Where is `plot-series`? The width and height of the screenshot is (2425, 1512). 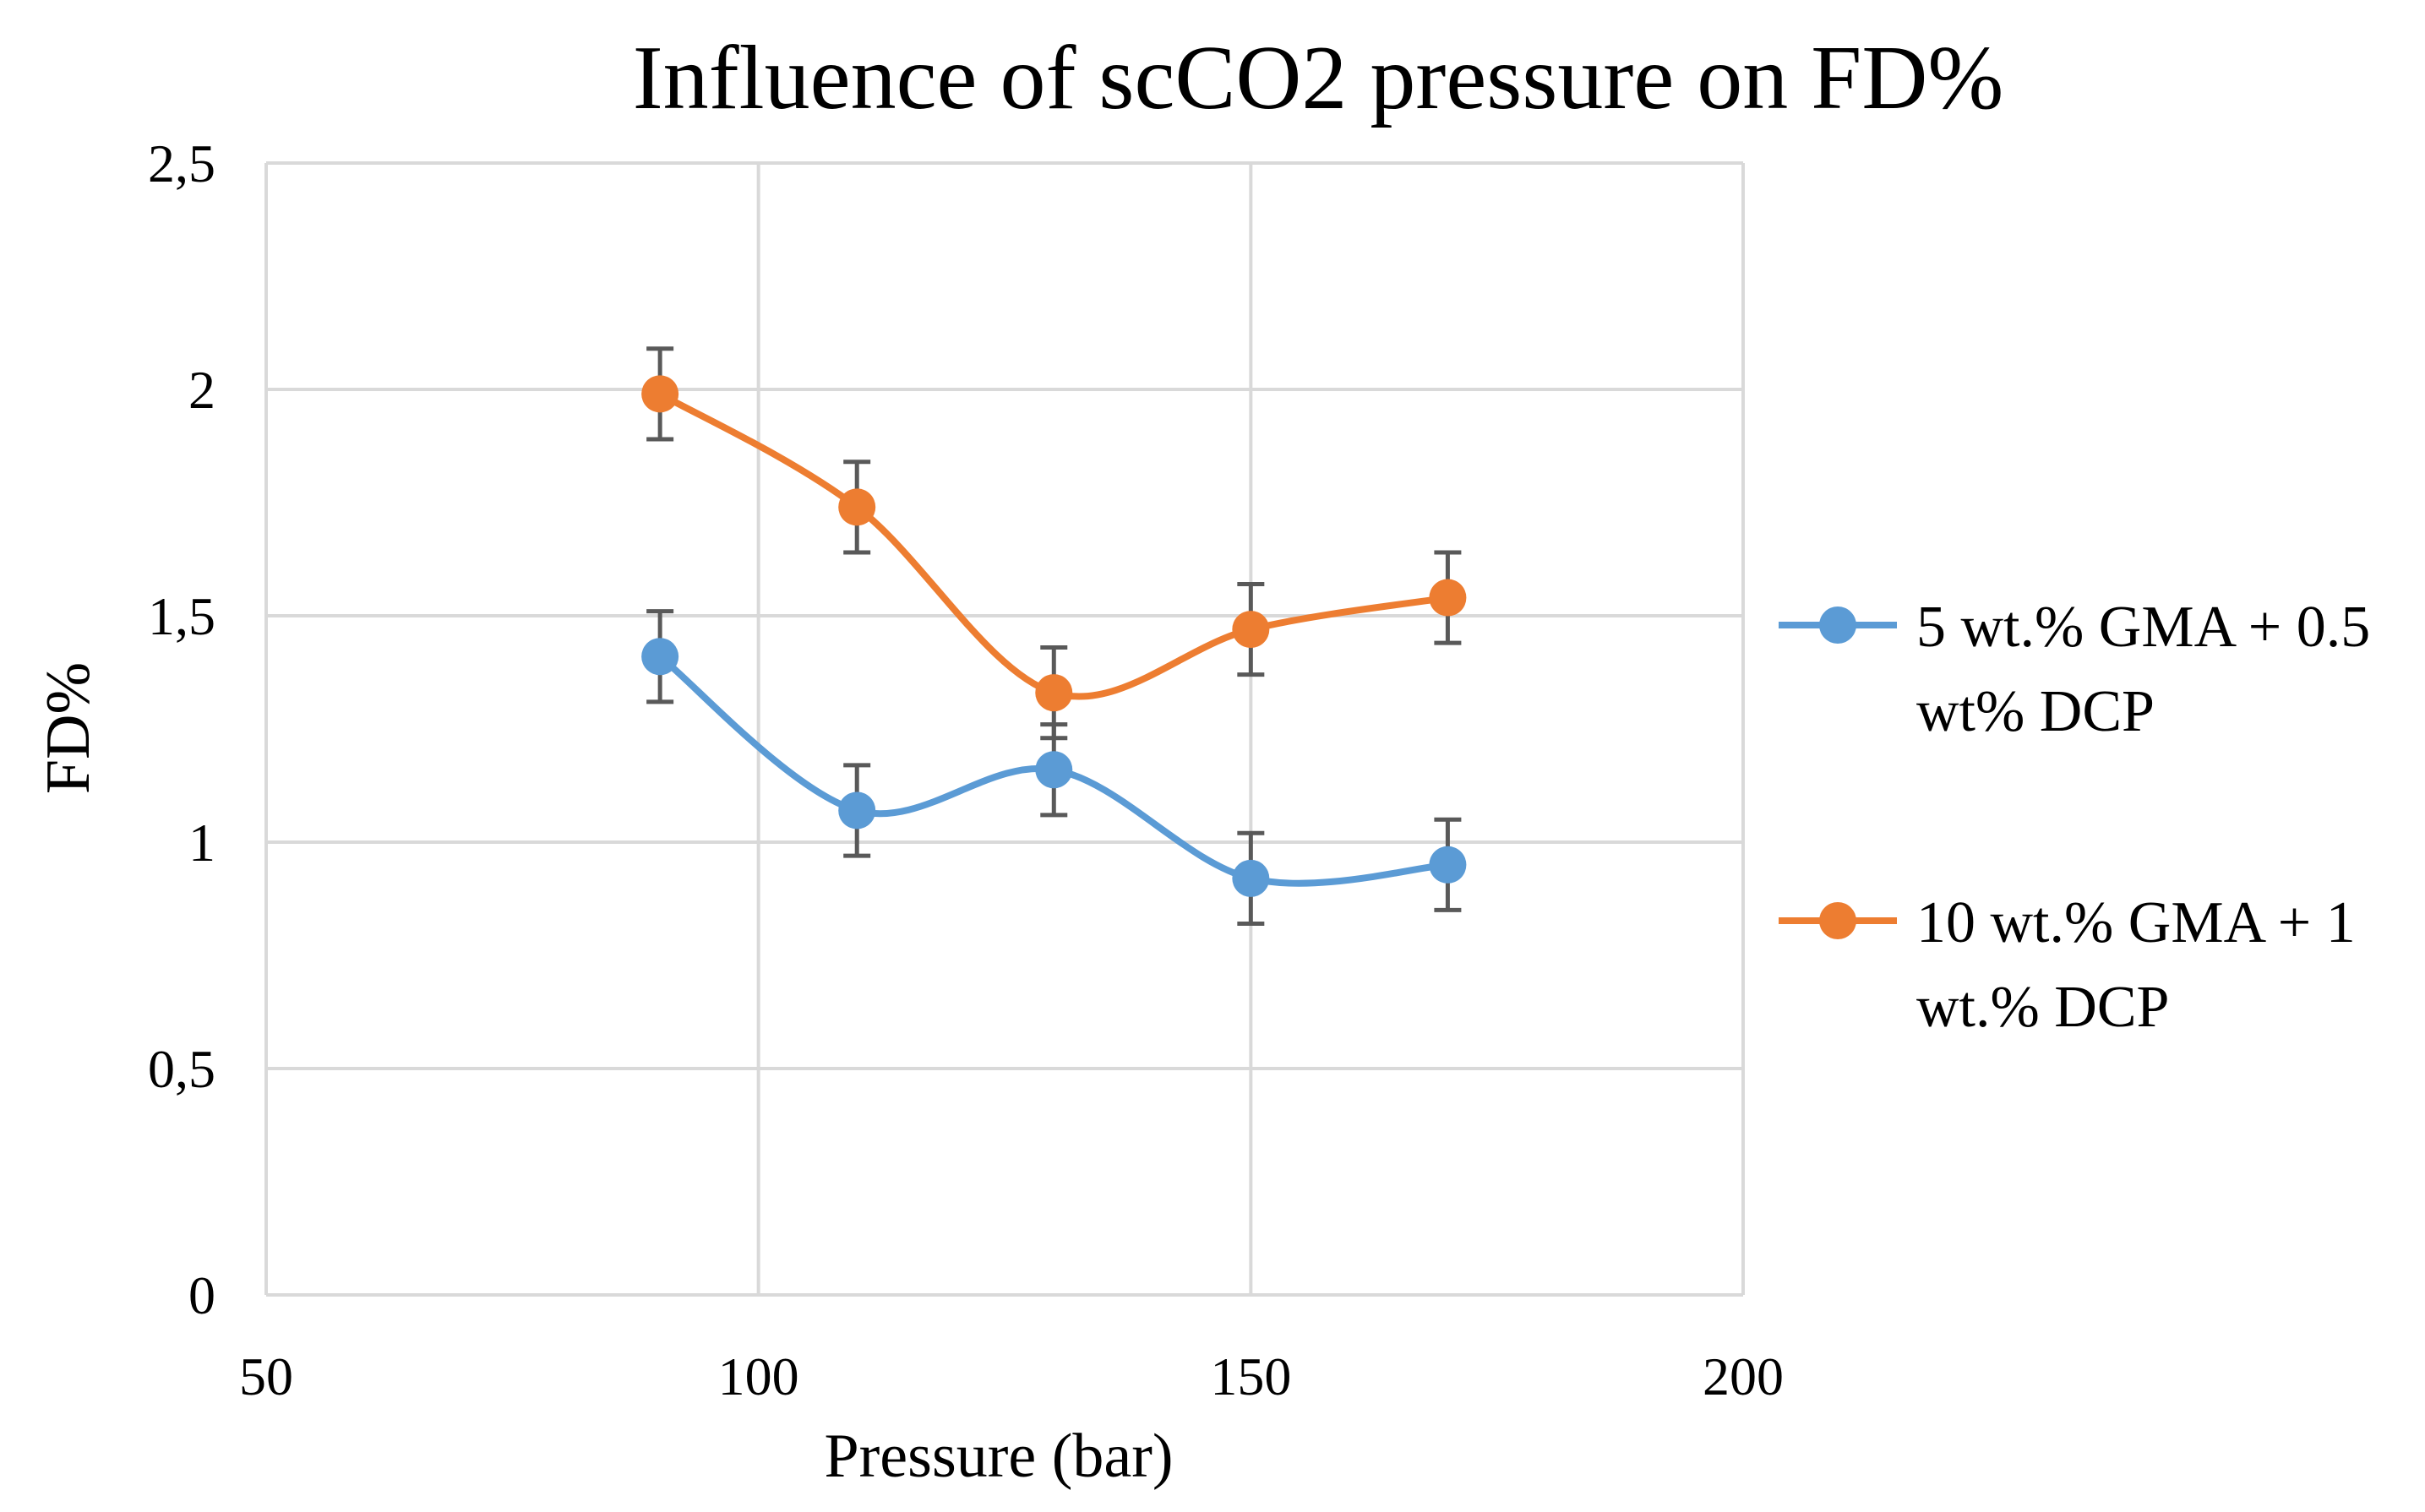
plot-series is located at coordinates (1054, 636).